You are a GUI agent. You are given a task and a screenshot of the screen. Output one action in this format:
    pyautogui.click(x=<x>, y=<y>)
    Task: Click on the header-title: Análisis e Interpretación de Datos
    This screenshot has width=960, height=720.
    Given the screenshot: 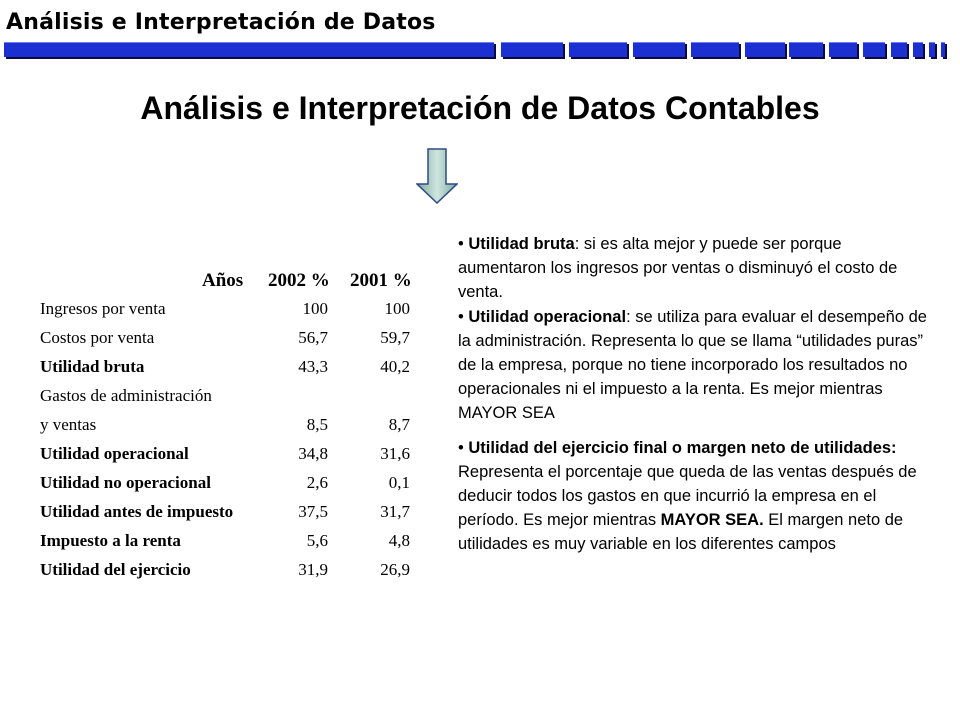 What is the action you would take?
    pyautogui.click(x=221, y=22)
    